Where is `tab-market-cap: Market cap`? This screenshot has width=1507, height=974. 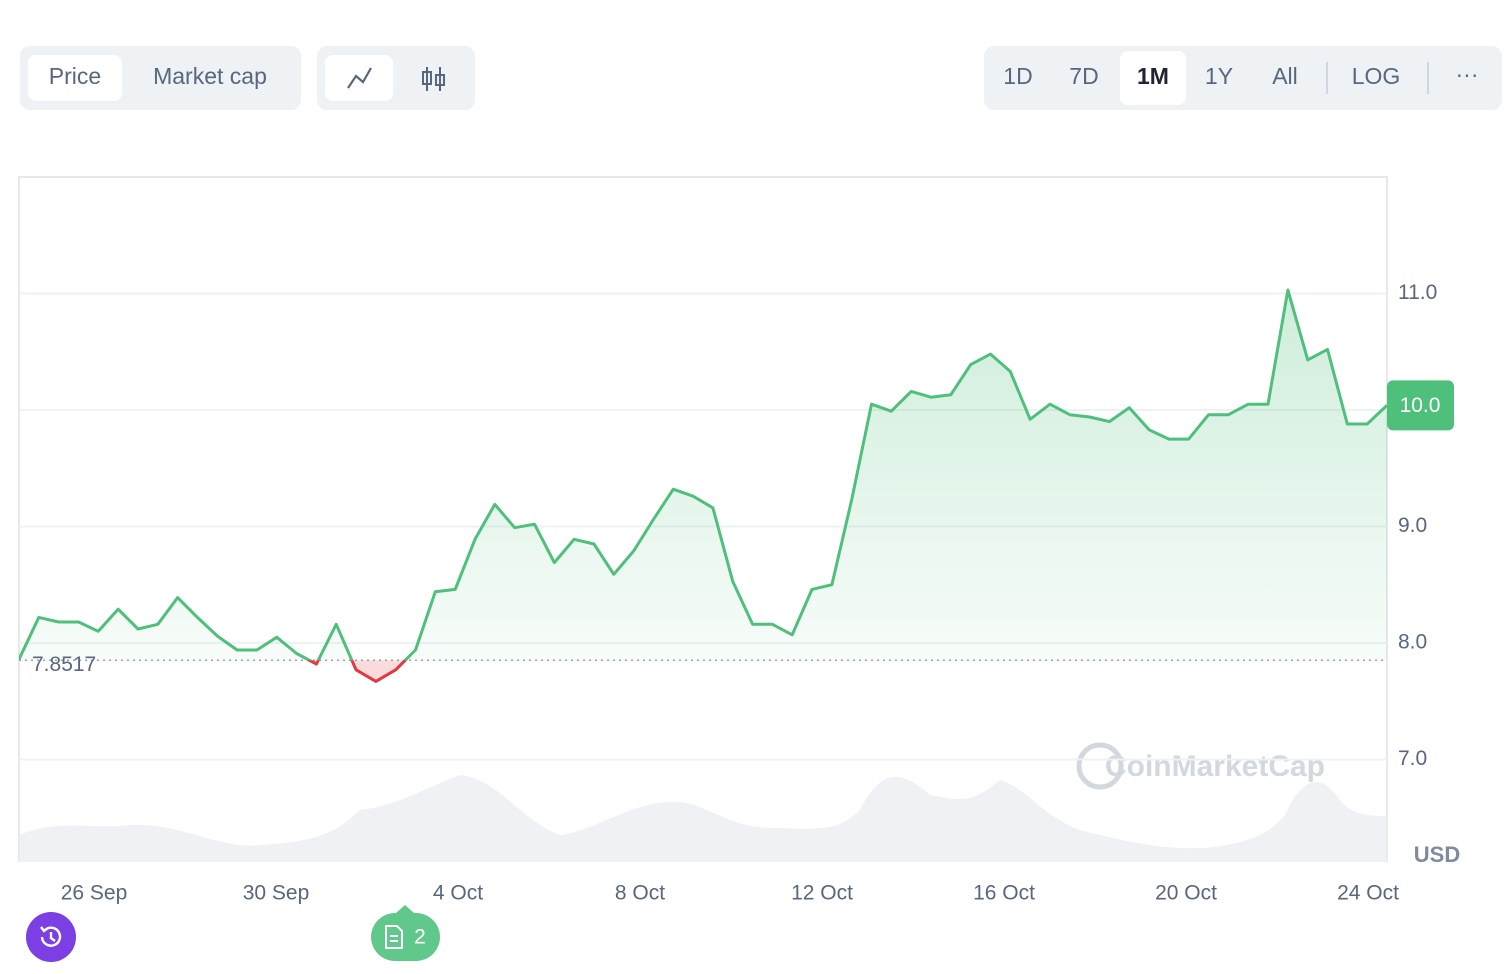
tab-market-cap: Market cap is located at coordinates (210, 76).